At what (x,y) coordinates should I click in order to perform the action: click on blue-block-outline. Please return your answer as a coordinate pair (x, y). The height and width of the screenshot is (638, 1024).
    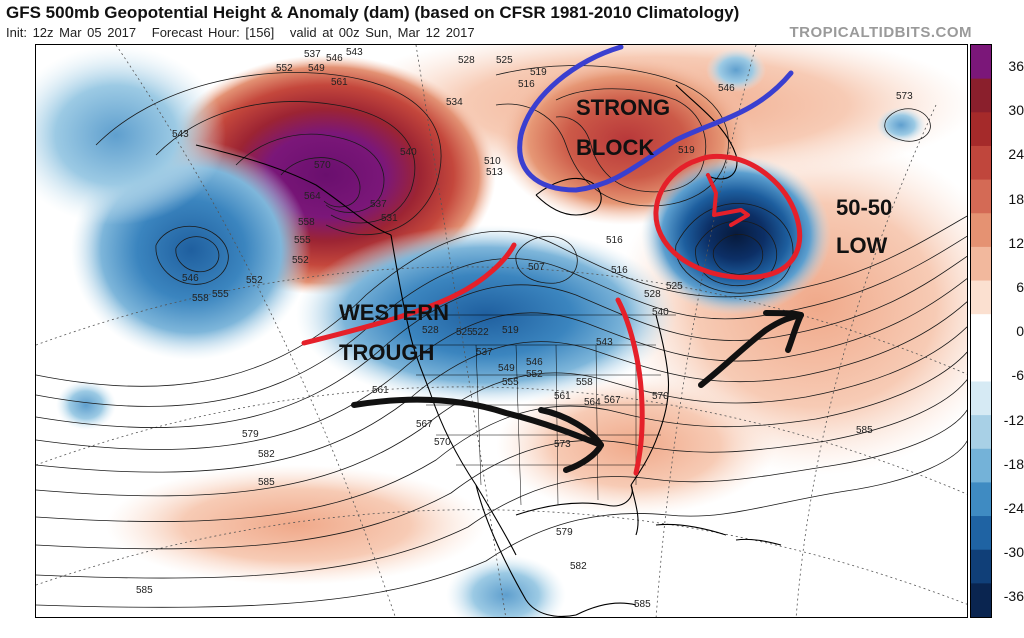
    Looking at the image, I should click on (655, 119).